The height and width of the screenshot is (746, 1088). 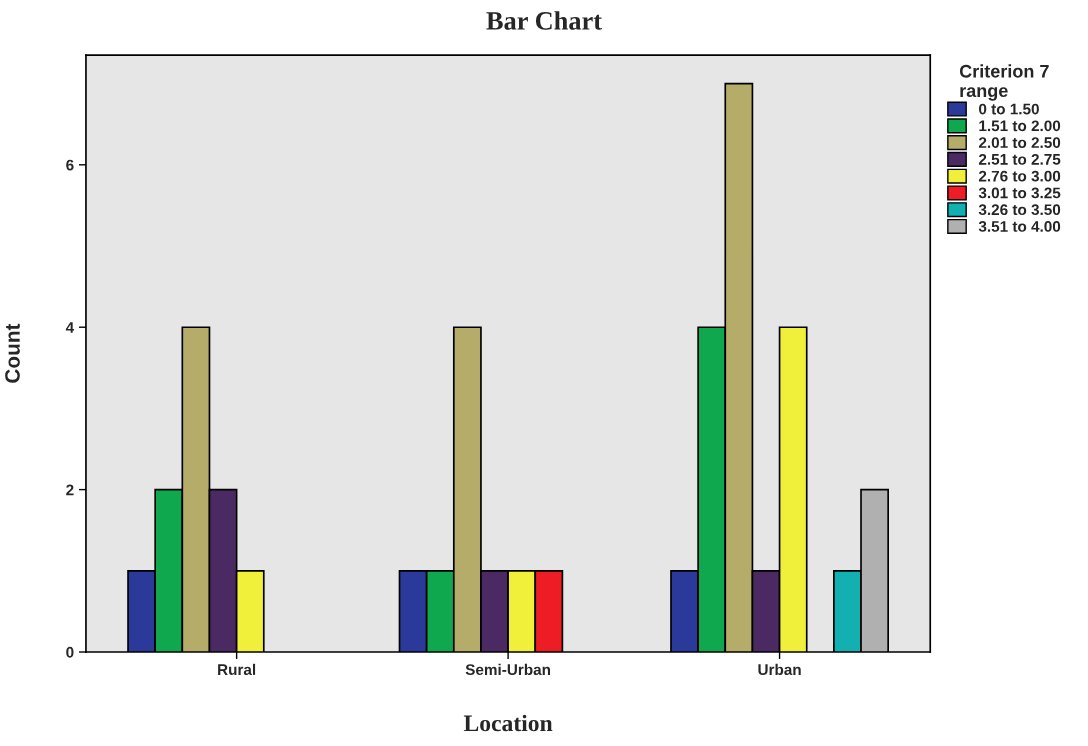 I want to click on y-axis-title: Count, so click(x=12, y=353).